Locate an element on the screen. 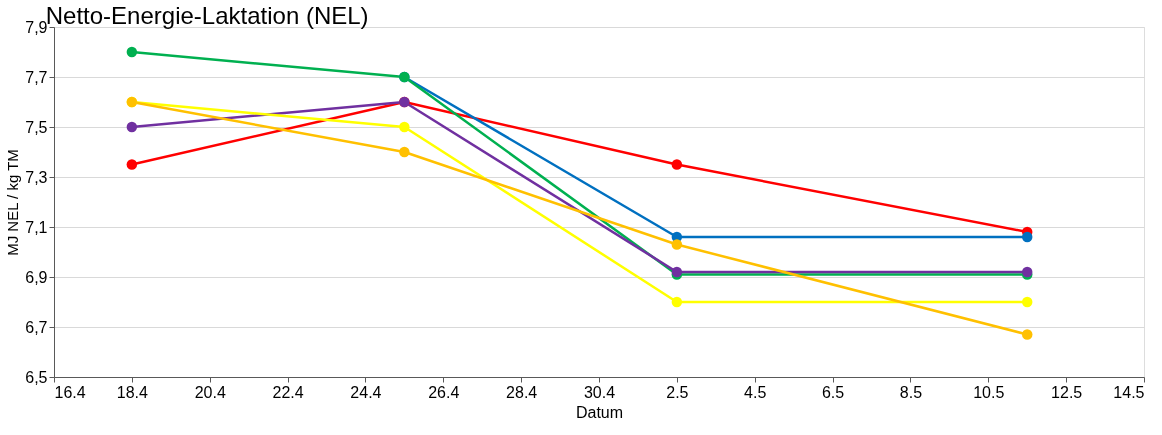 The width and height of the screenshot is (1162, 435). y-tick-label: 7,9 is located at coordinates (36, 27).